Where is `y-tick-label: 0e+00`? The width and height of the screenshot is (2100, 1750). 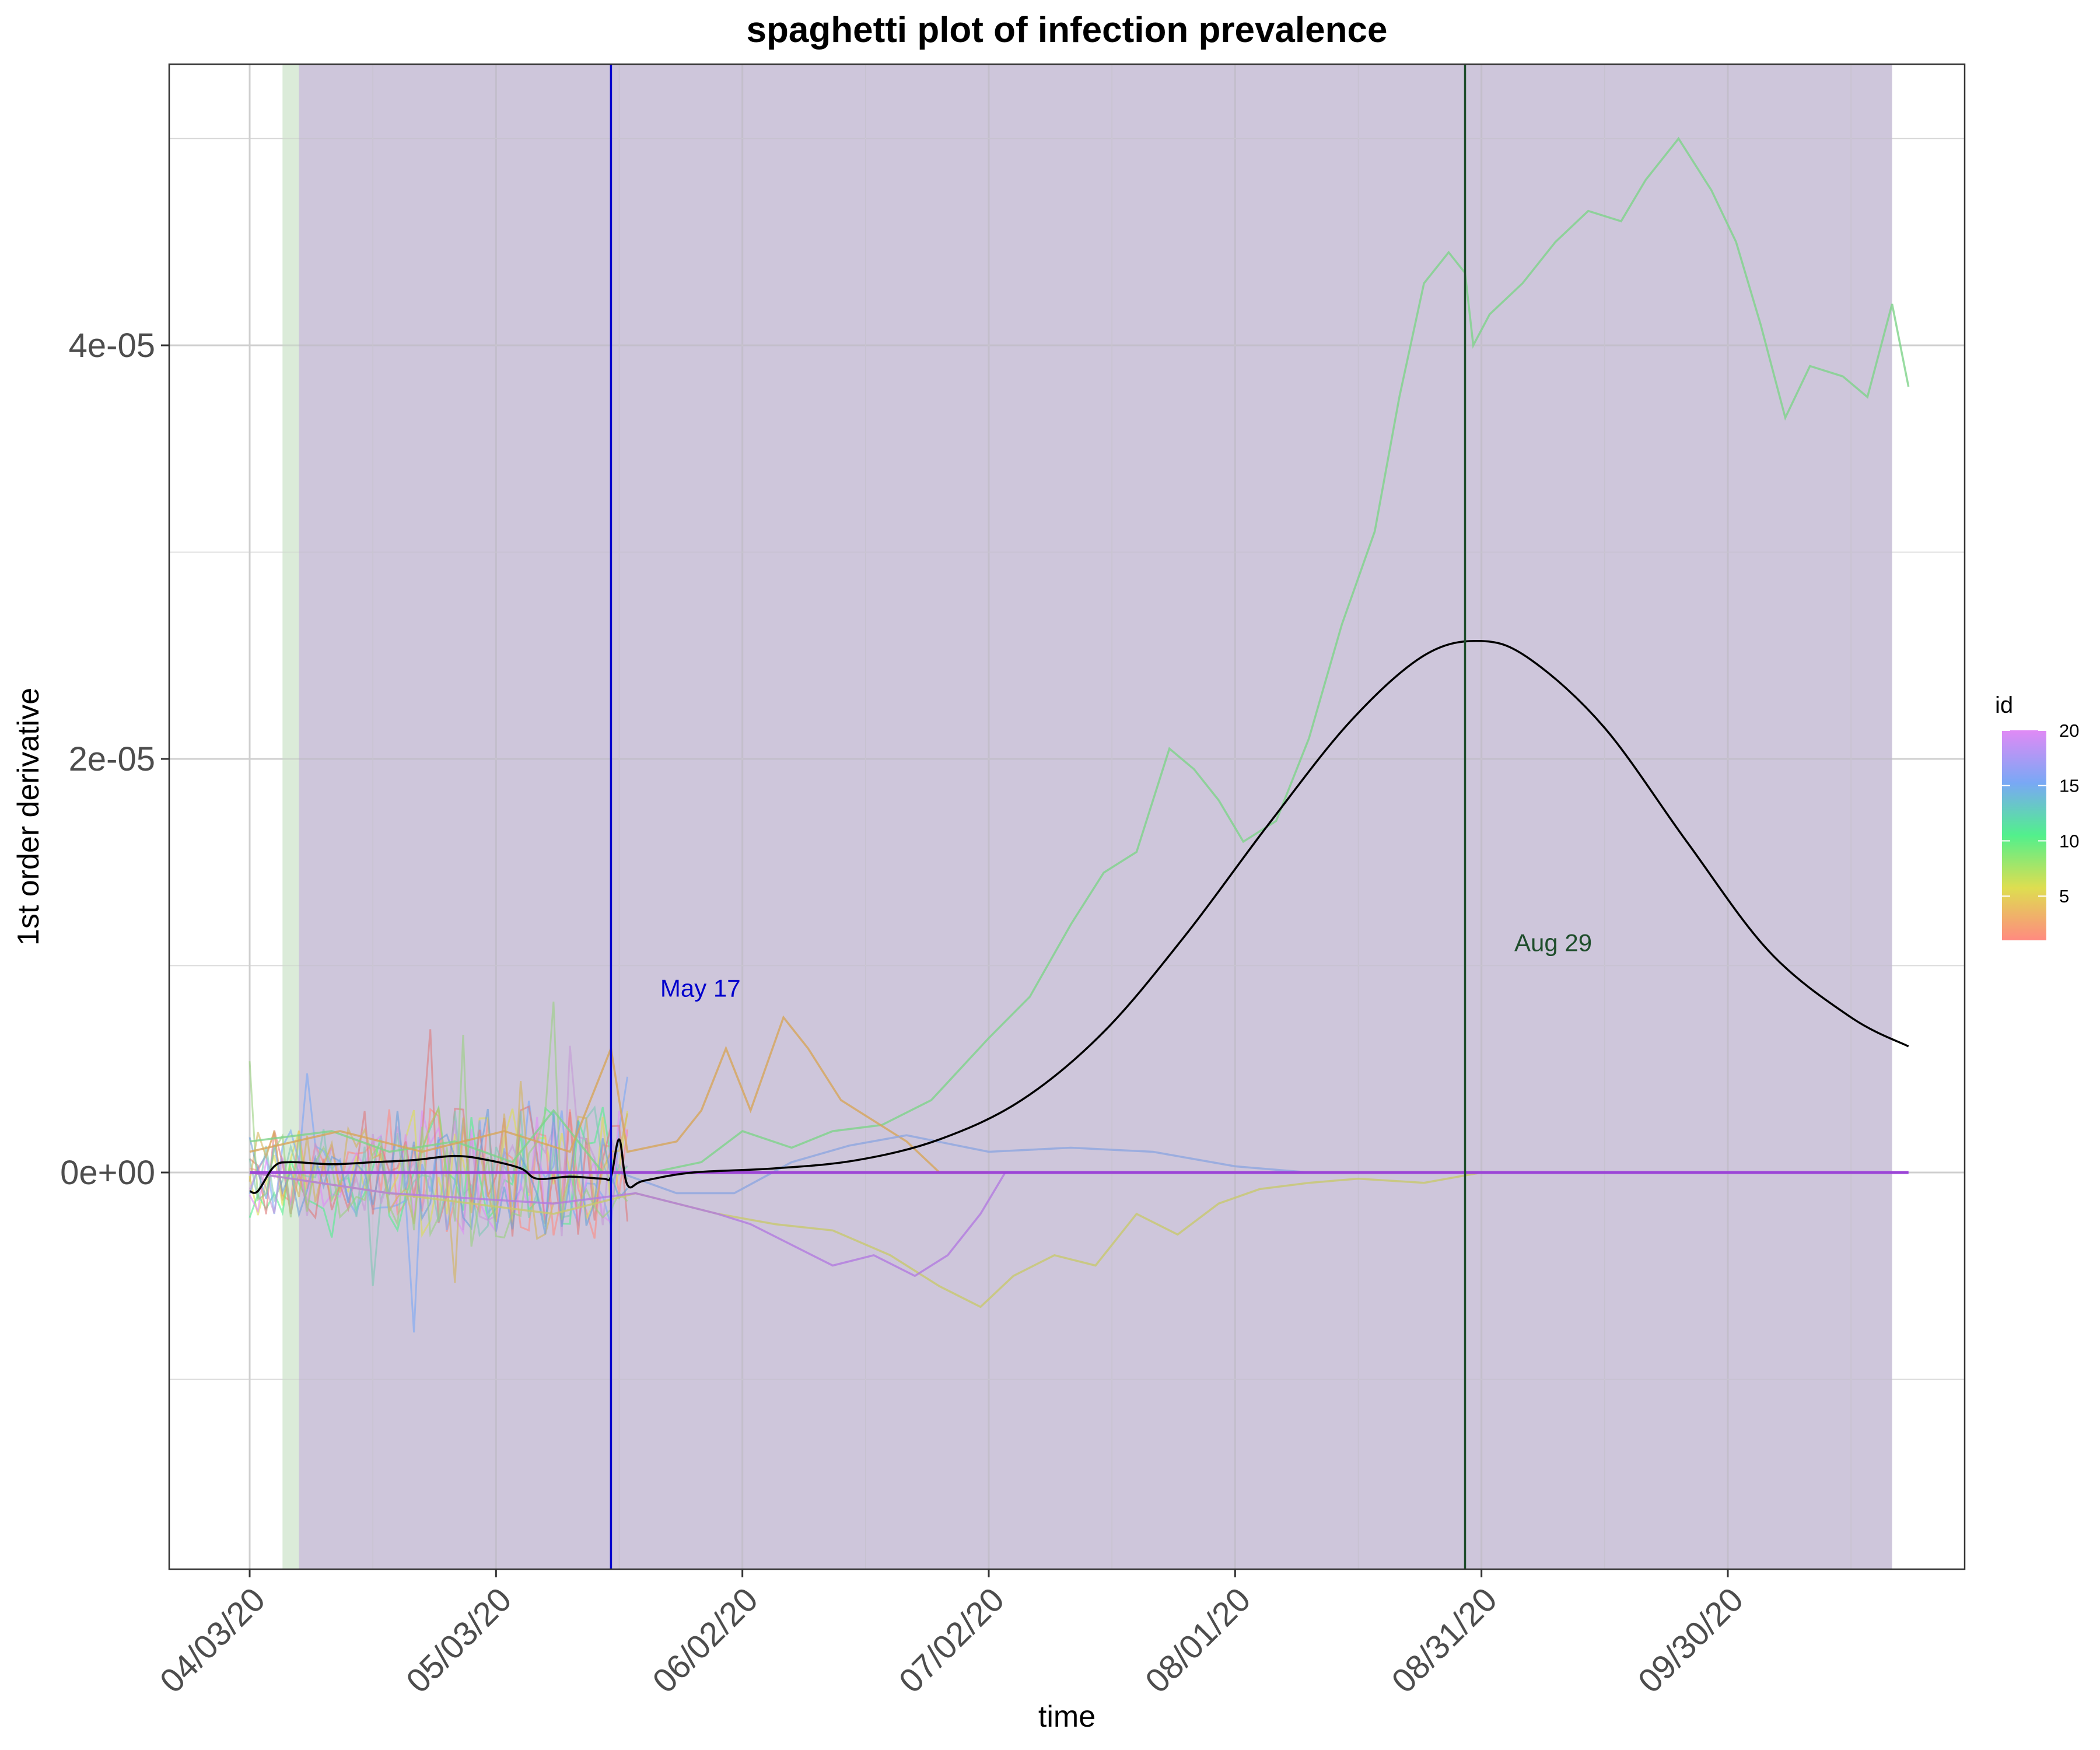
y-tick-label: 0e+00 is located at coordinates (107, 1173).